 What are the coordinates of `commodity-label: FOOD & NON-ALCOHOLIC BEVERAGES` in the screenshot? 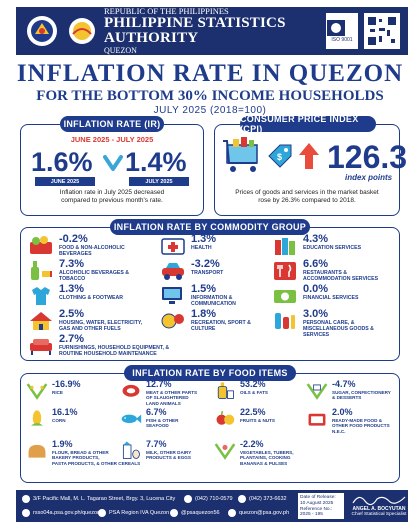 It's located at (92, 251).